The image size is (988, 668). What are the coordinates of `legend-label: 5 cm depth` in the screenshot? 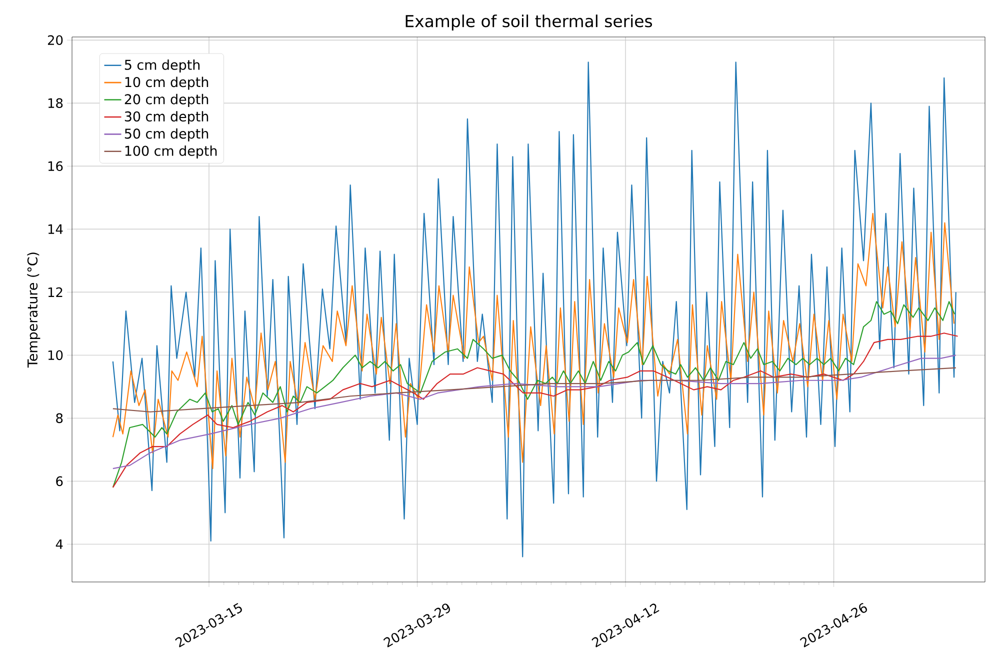 It's located at (162, 66).